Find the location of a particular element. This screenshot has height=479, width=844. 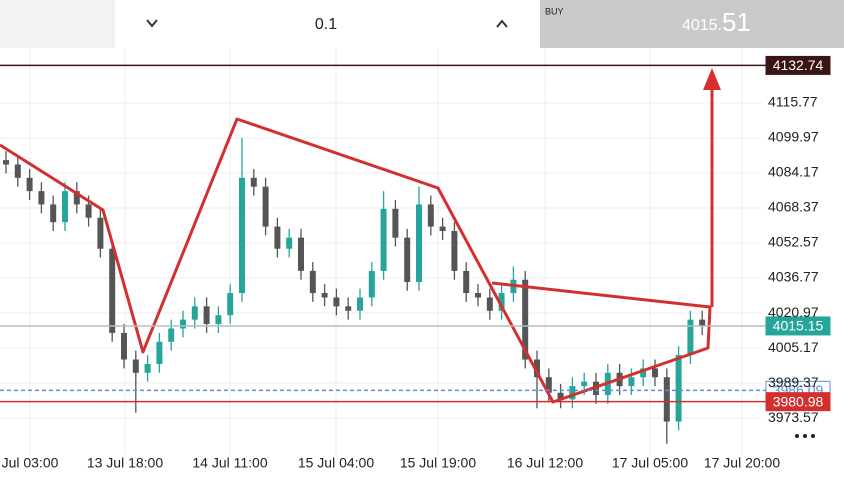

more-menu is located at coordinates (805, 436).